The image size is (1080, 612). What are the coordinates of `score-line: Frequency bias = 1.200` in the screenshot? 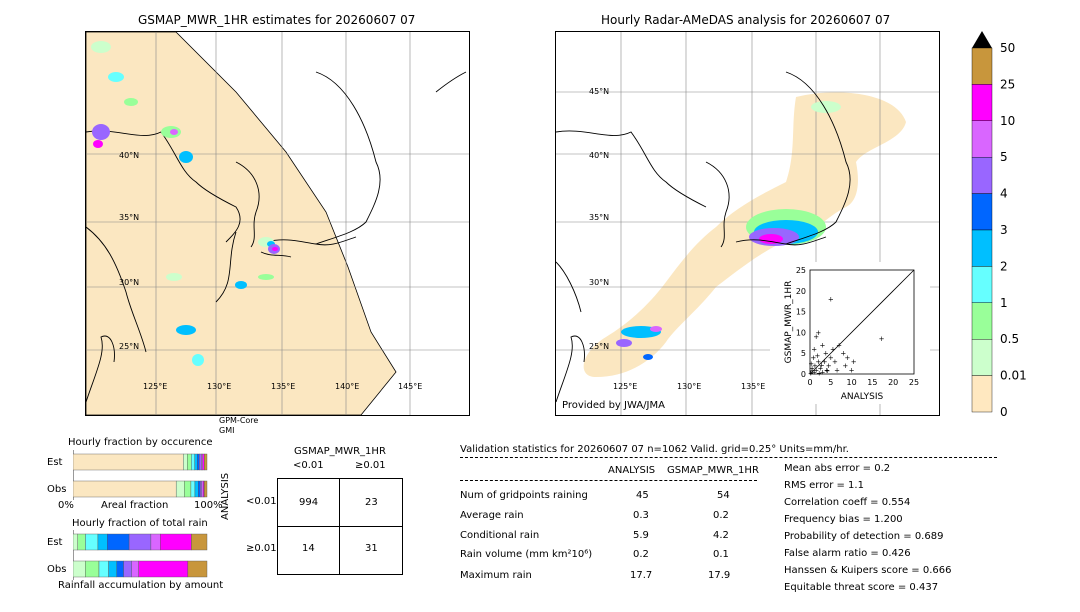 It's located at (843, 519).